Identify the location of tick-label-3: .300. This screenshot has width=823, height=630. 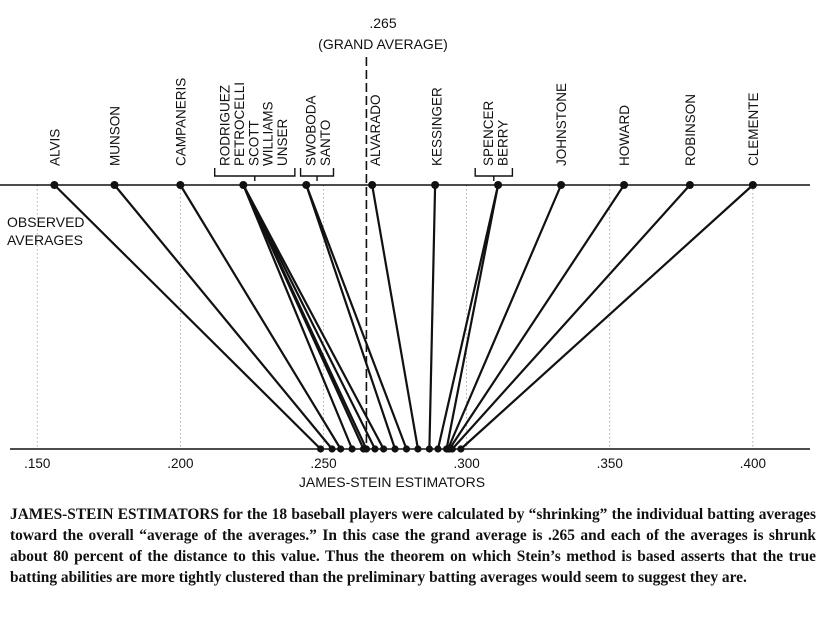
(466, 463).